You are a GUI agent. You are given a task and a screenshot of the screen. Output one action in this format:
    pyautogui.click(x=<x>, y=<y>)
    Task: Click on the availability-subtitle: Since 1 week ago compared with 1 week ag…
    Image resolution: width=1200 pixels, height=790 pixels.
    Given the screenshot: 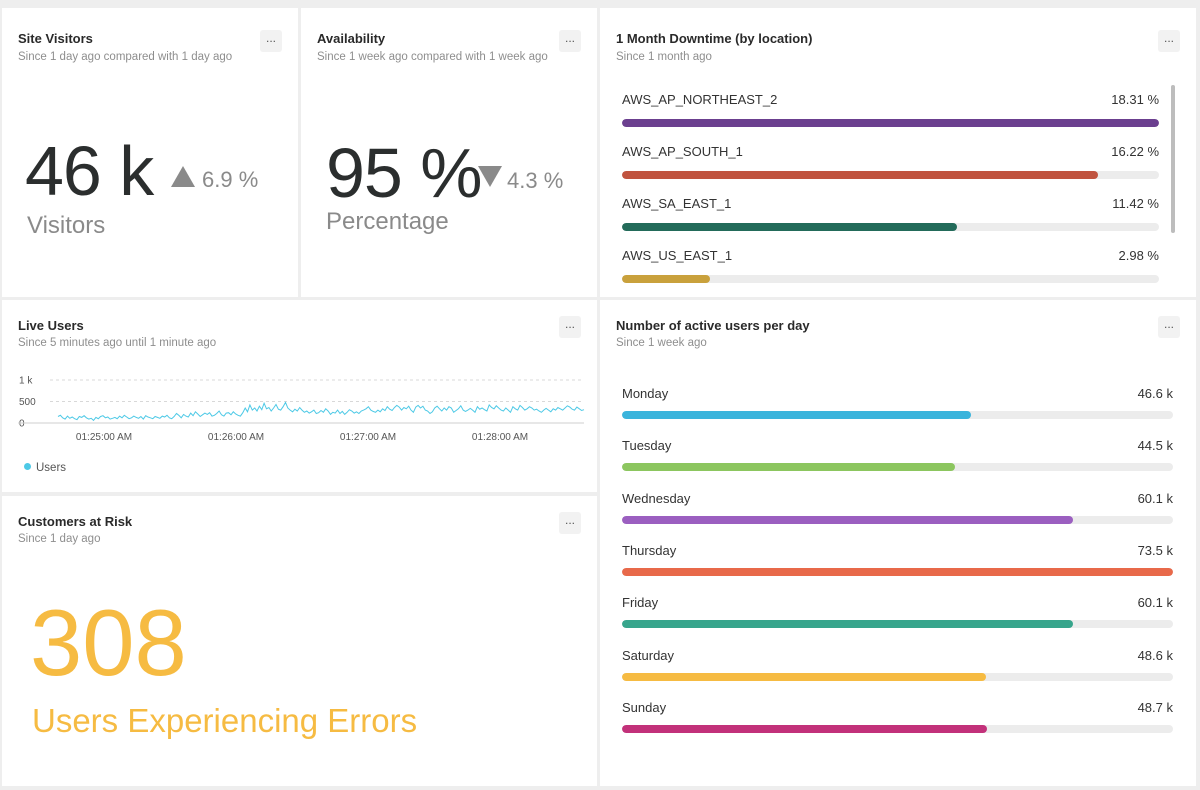 What is the action you would take?
    pyautogui.click(x=432, y=57)
    